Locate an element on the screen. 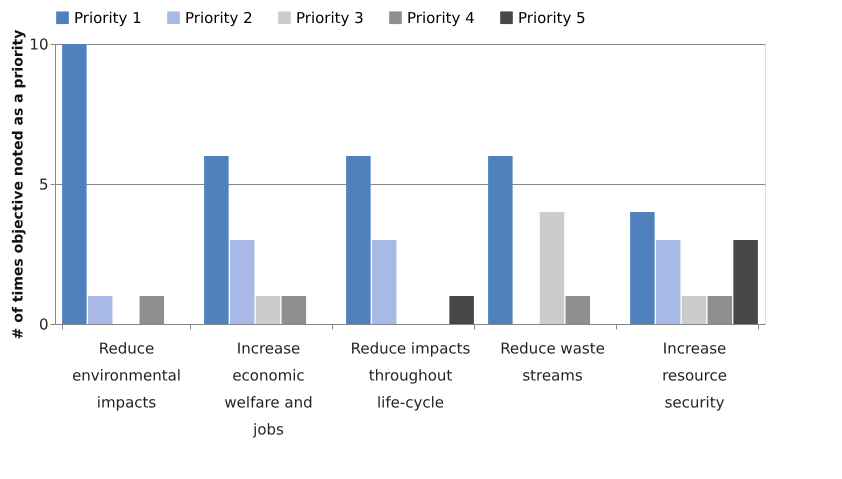 This screenshot has height=479, width=842. y-tick-label: 5 is located at coordinates (43, 185).